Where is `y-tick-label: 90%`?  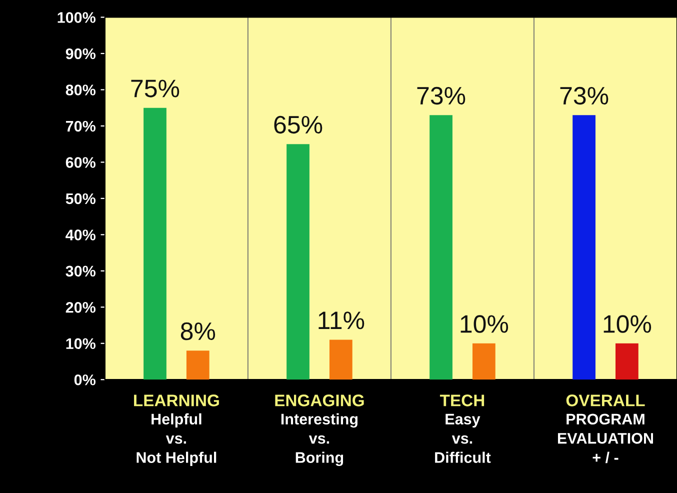 y-tick-label: 90% is located at coordinates (81, 54).